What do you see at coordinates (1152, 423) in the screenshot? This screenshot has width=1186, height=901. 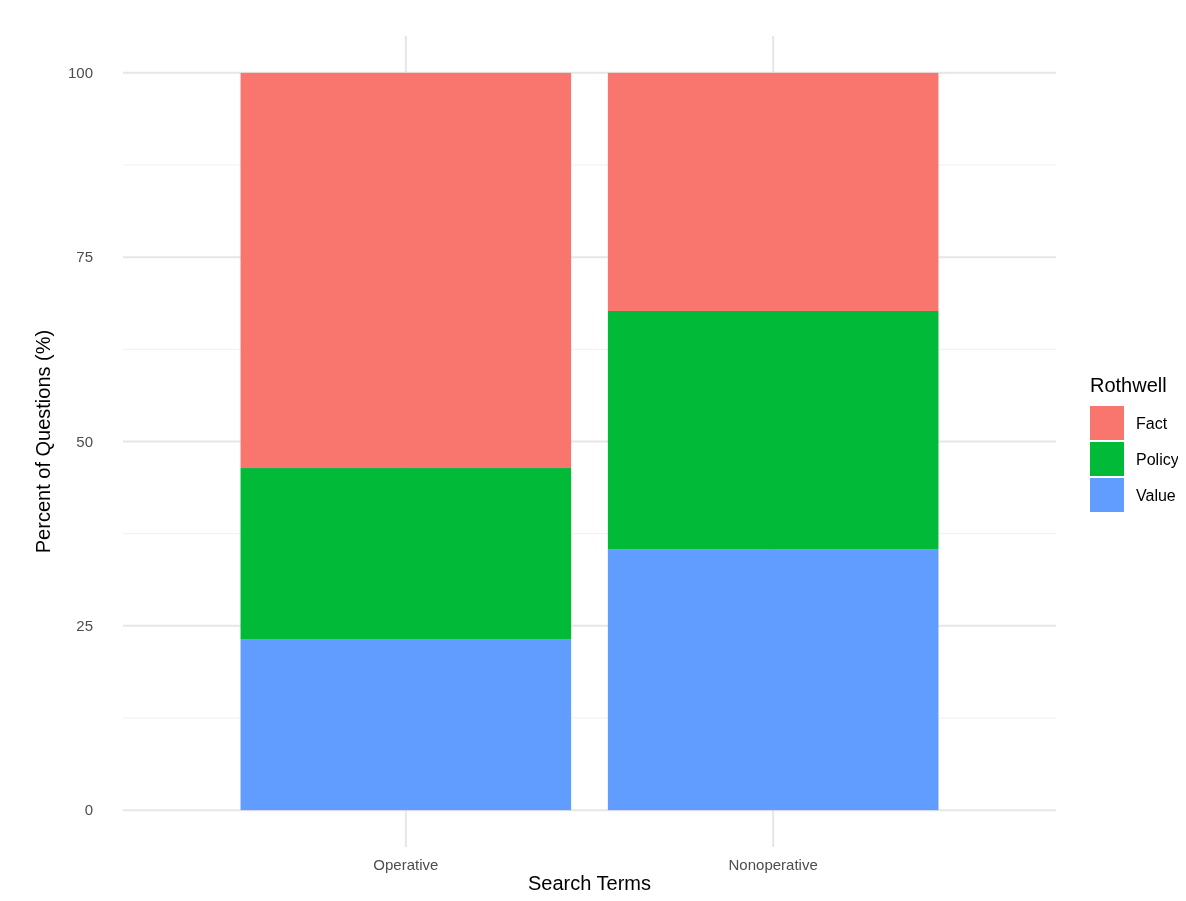 I see `legend-label: Fact` at bounding box center [1152, 423].